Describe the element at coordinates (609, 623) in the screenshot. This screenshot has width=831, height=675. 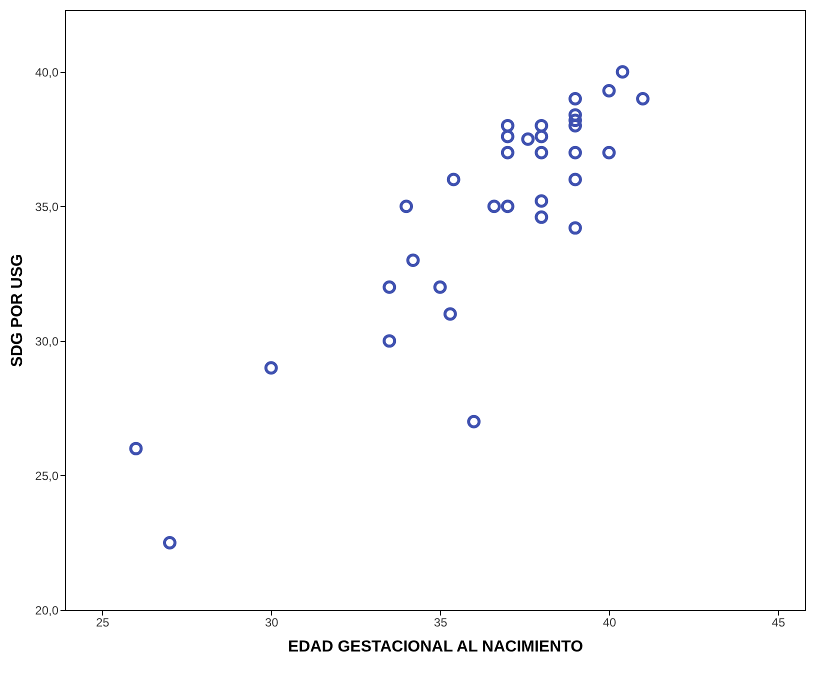
I see `x-tick-label: 40` at that location.